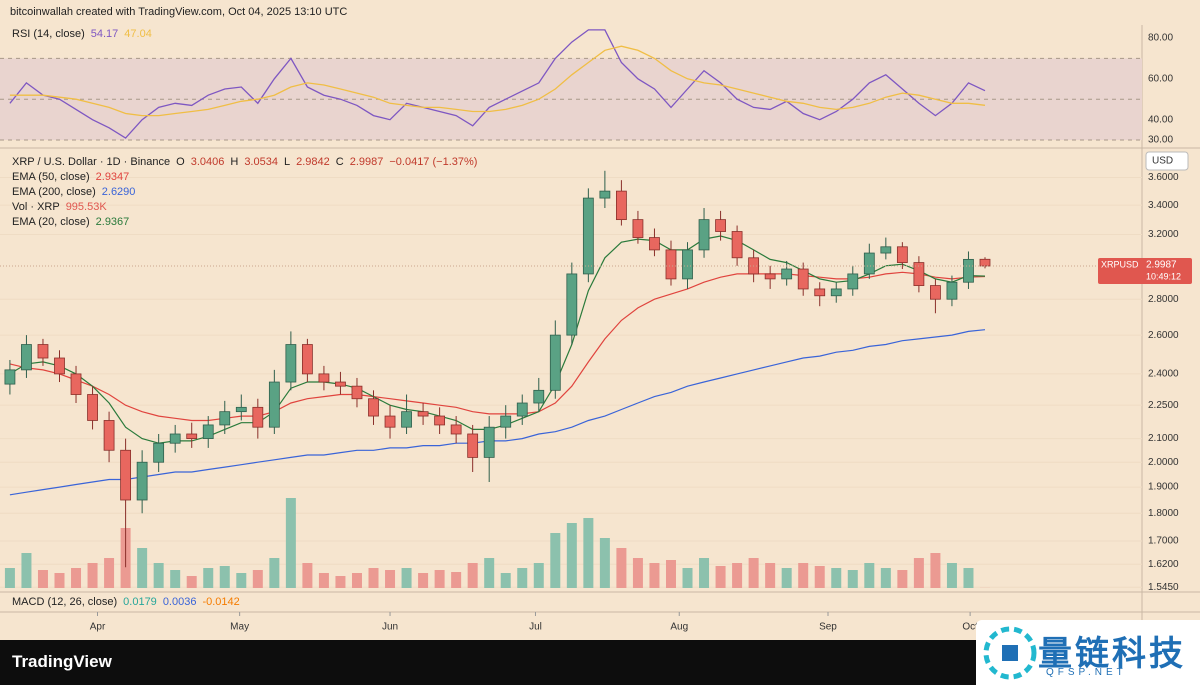 This screenshot has width=1200, height=685. What do you see at coordinates (221, 602) in the screenshot?
I see `legend-value: -0.0142` at bounding box center [221, 602].